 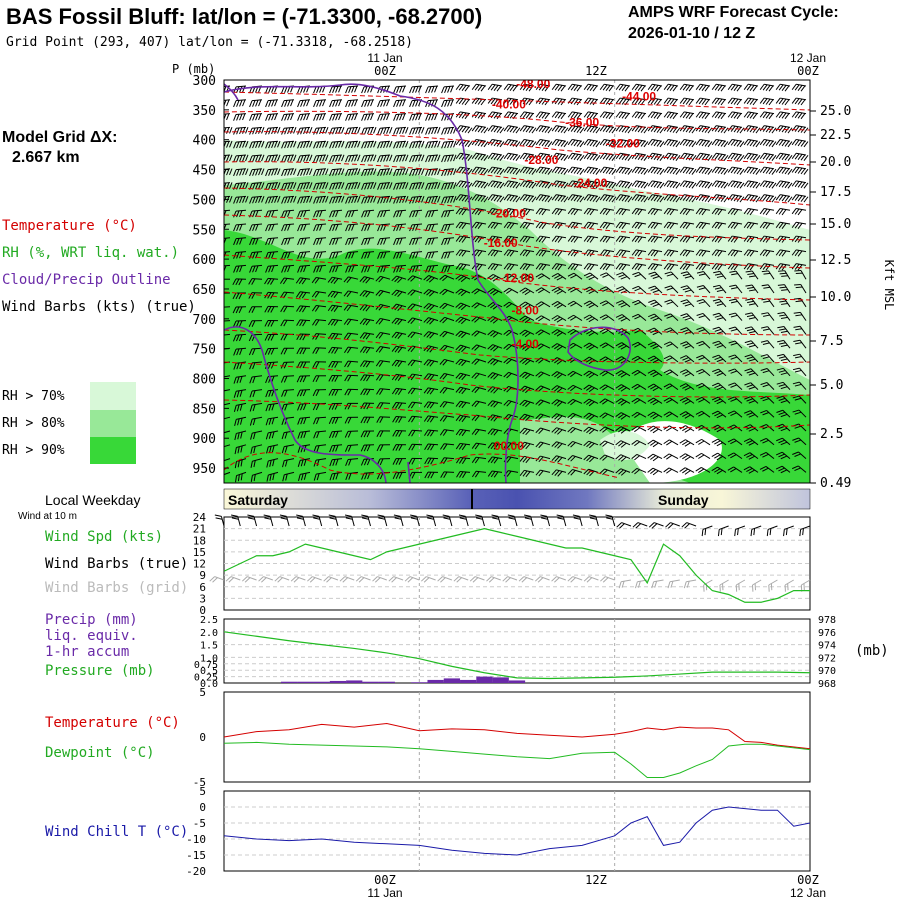 What do you see at coordinates (199, 782) in the screenshot?
I see `temperature-tick: -5` at bounding box center [199, 782].